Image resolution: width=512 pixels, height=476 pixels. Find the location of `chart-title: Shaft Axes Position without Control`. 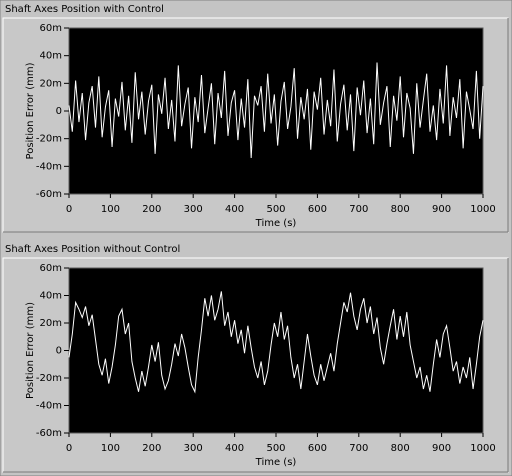

chart-title: Shaft Axes Position without Control is located at coordinates (92, 249).